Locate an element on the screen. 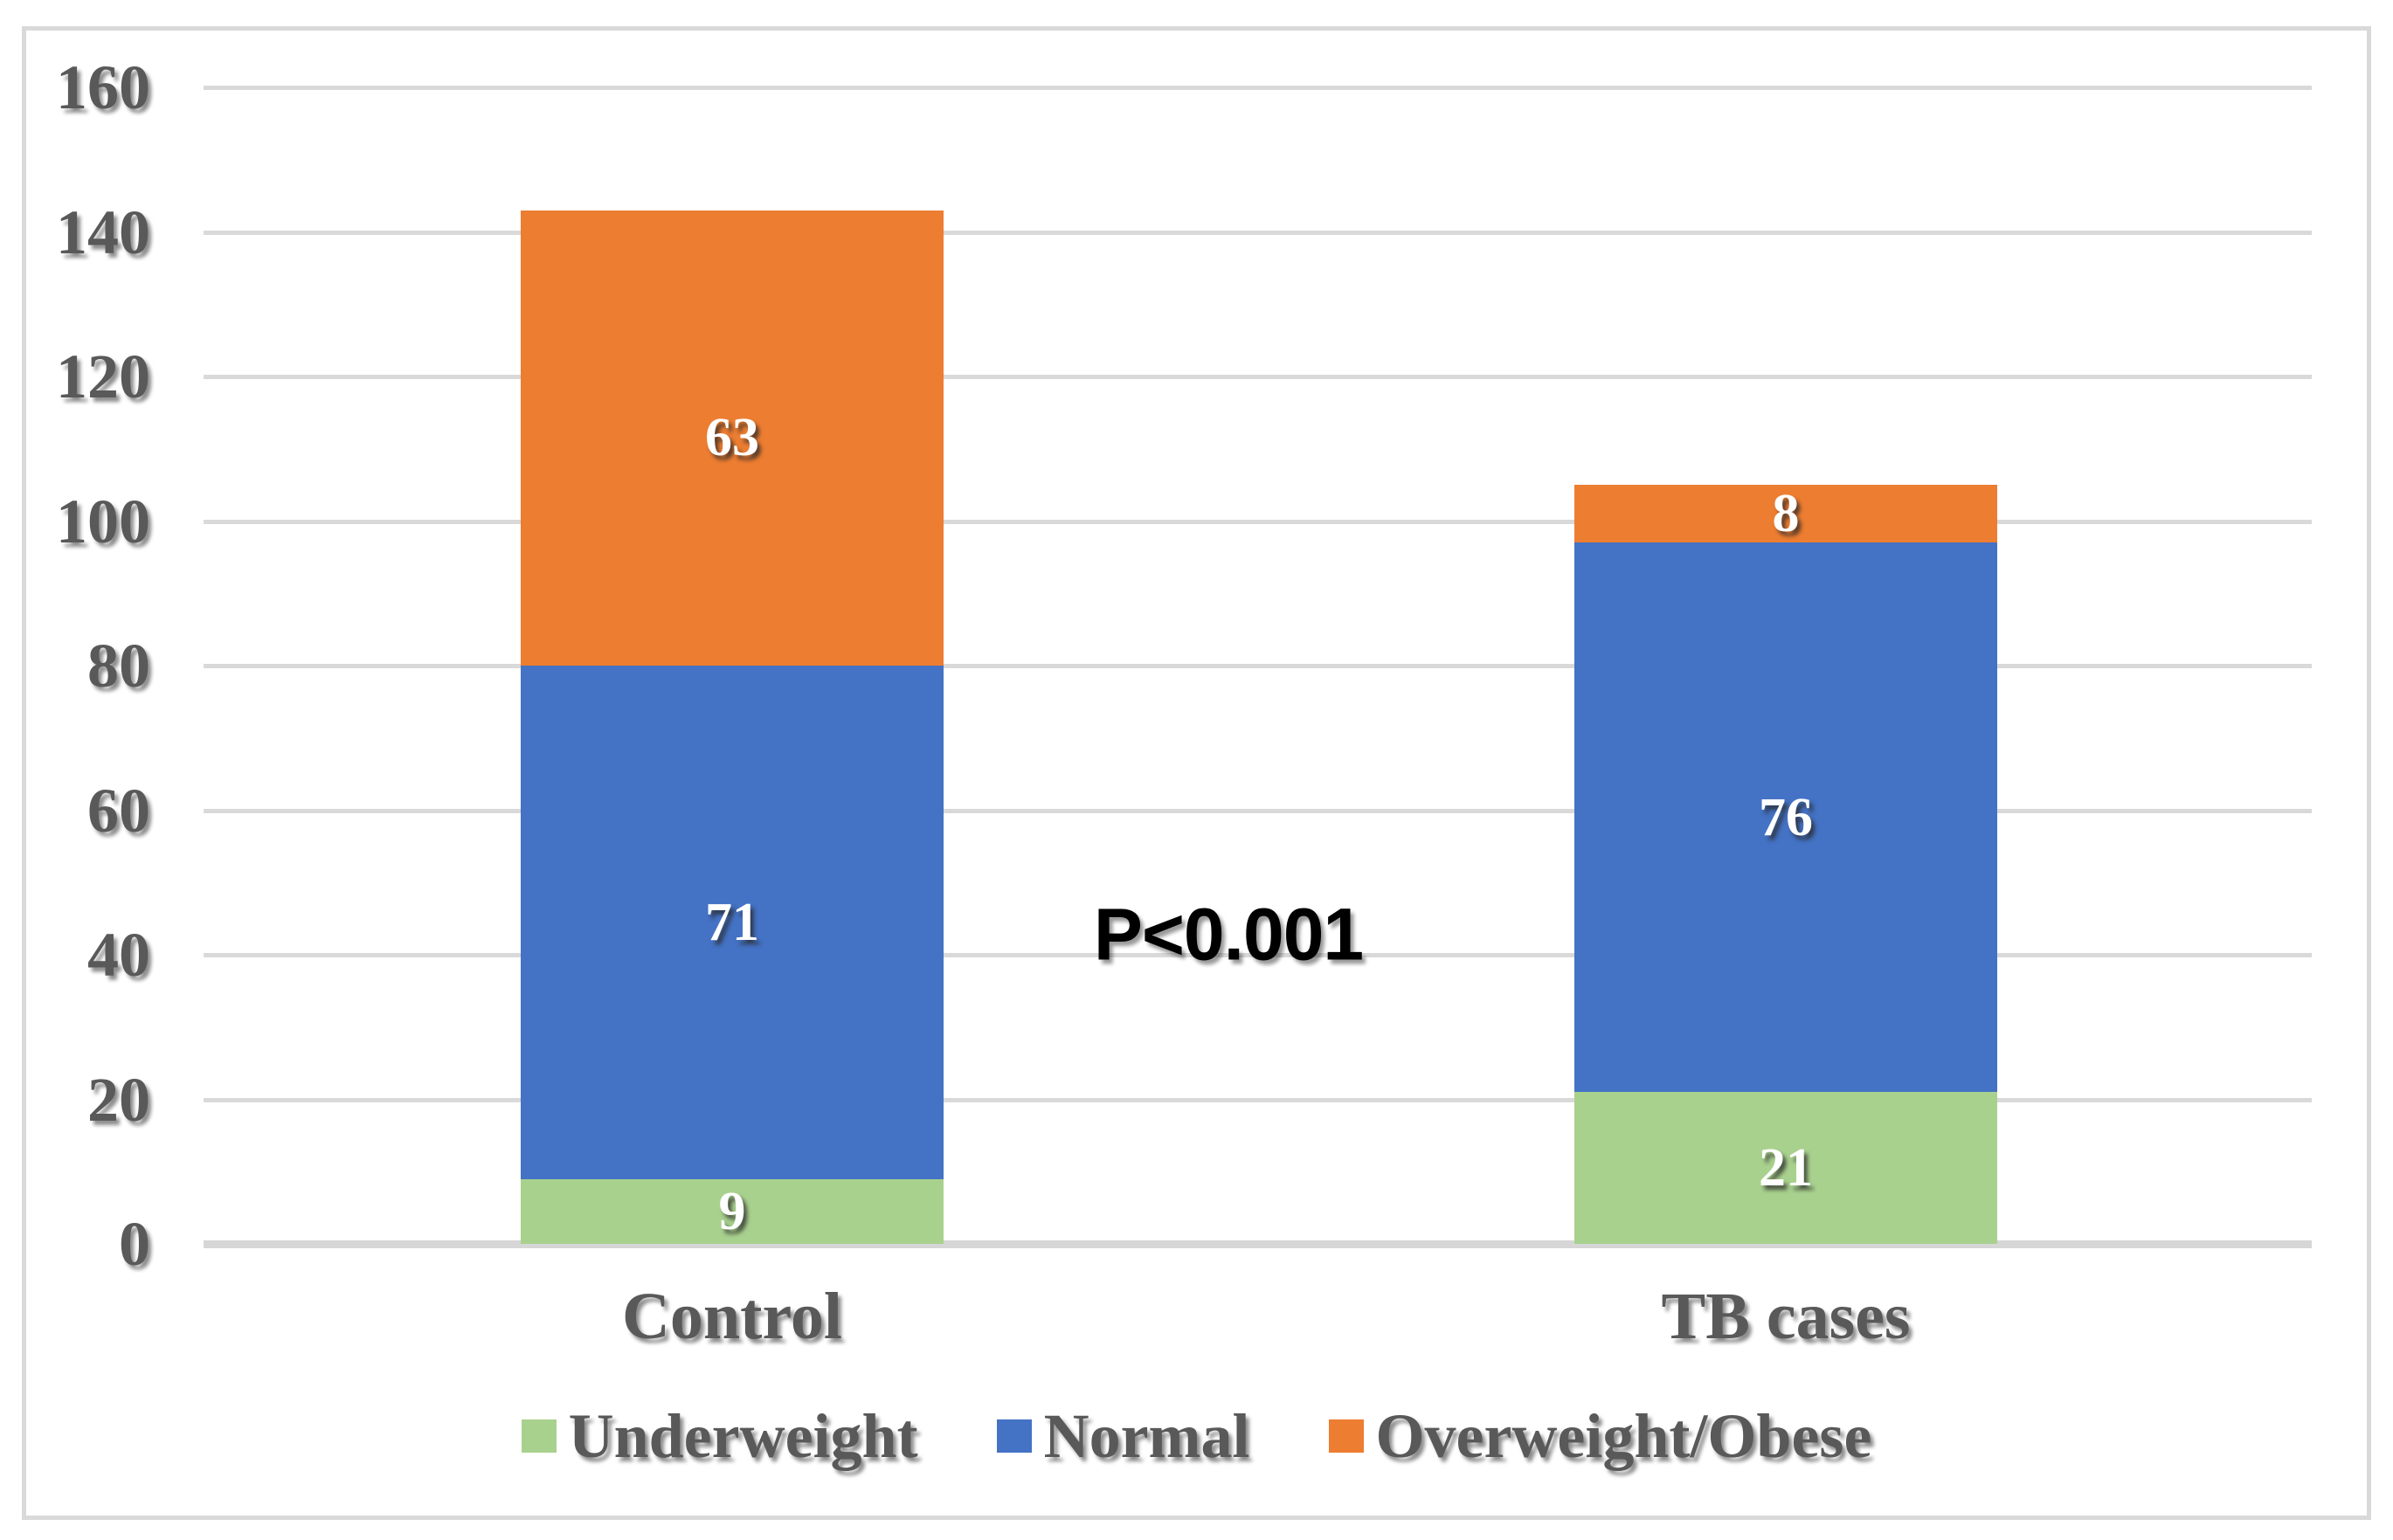 Image resolution: width=2393 pixels, height=1540 pixels. y-axis-tick-label: 120 is located at coordinates (103, 376).